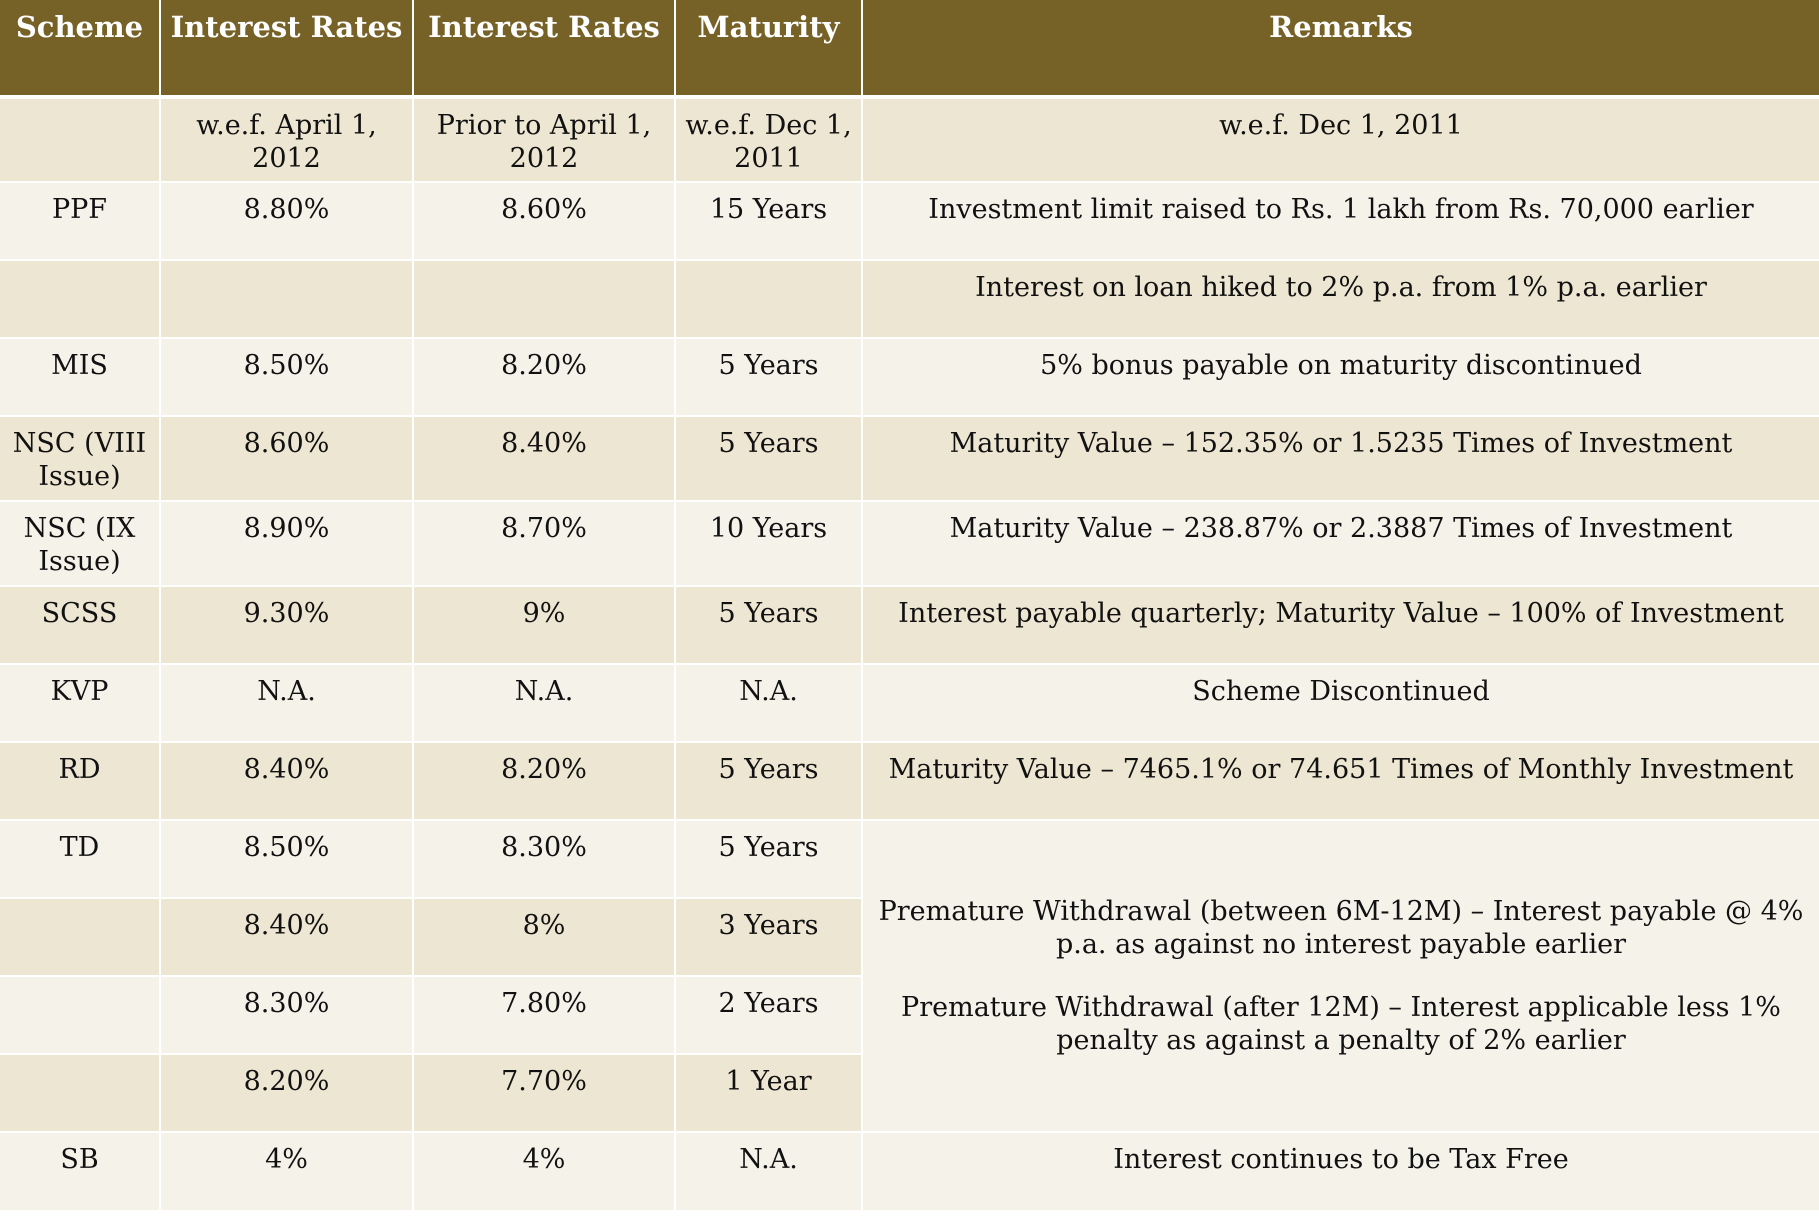 Image resolution: width=1819 pixels, height=1219 pixels. Describe the element at coordinates (80, 220) in the screenshot. I see `cell-scheme: PPF` at that location.